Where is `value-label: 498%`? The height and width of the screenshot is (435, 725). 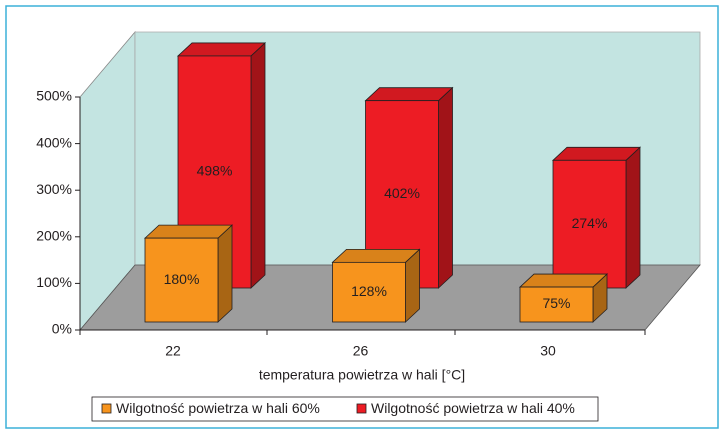
value-label: 498% is located at coordinates (215, 171).